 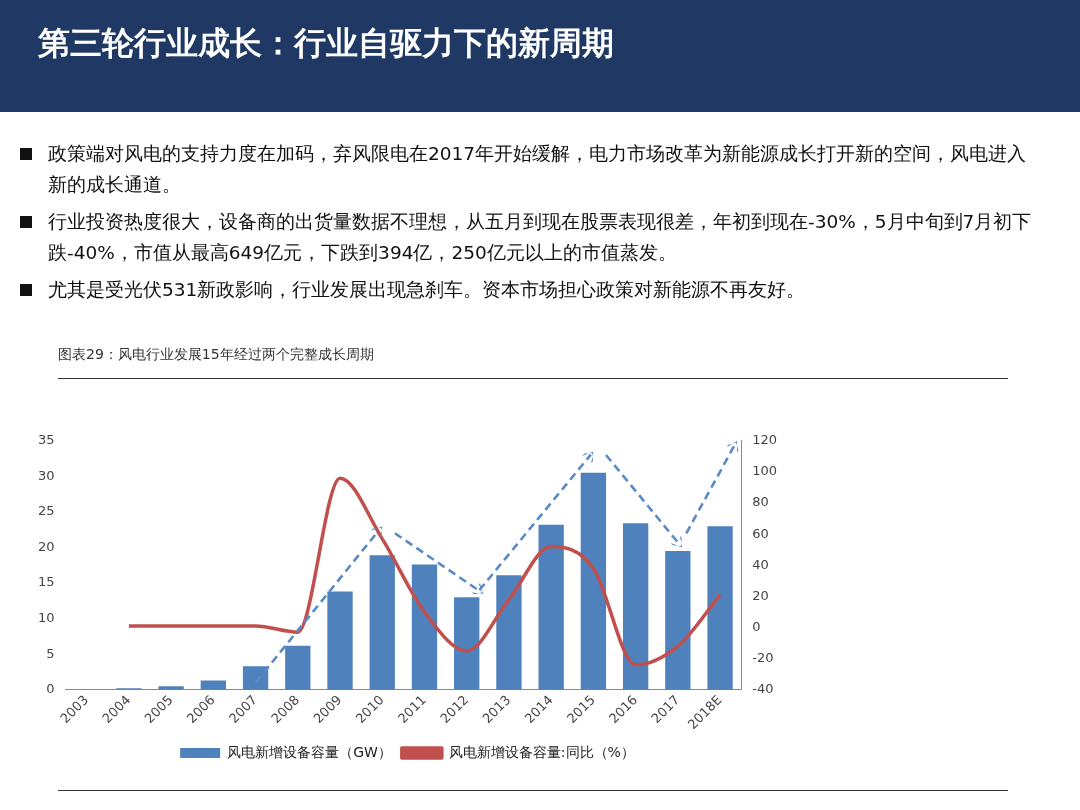 I want to click on y2-tick-label: -40, so click(x=763, y=689).